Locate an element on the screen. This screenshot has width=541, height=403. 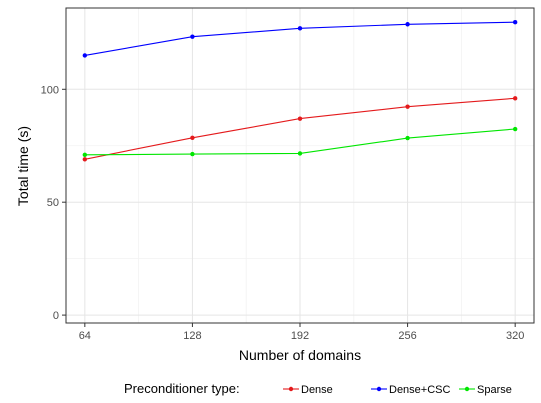
legend-label-dense: Dense is located at coordinates (317, 390).